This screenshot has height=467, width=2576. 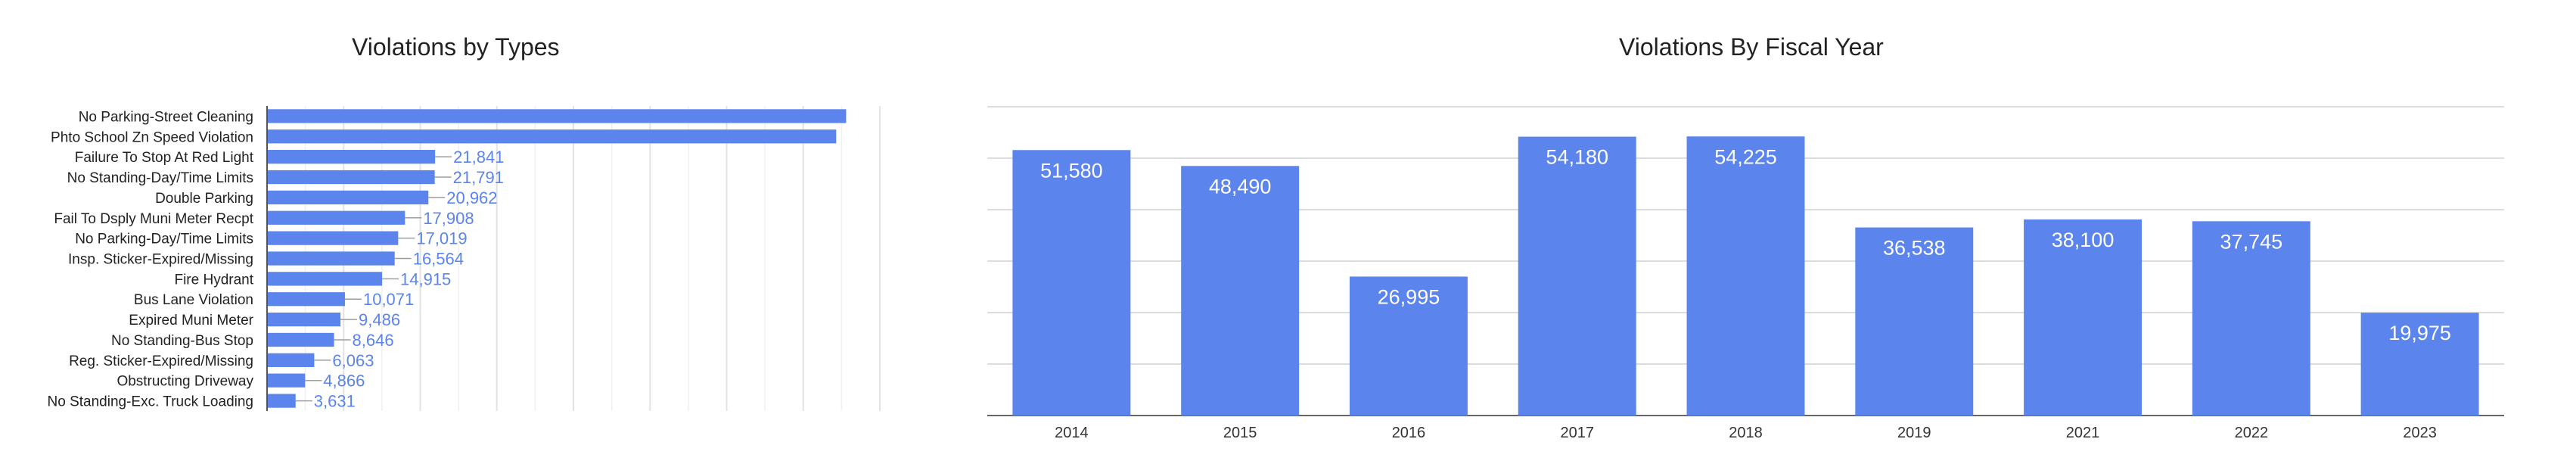 What do you see at coordinates (348, 197) in the screenshot?
I see `bar-double-parking` at bounding box center [348, 197].